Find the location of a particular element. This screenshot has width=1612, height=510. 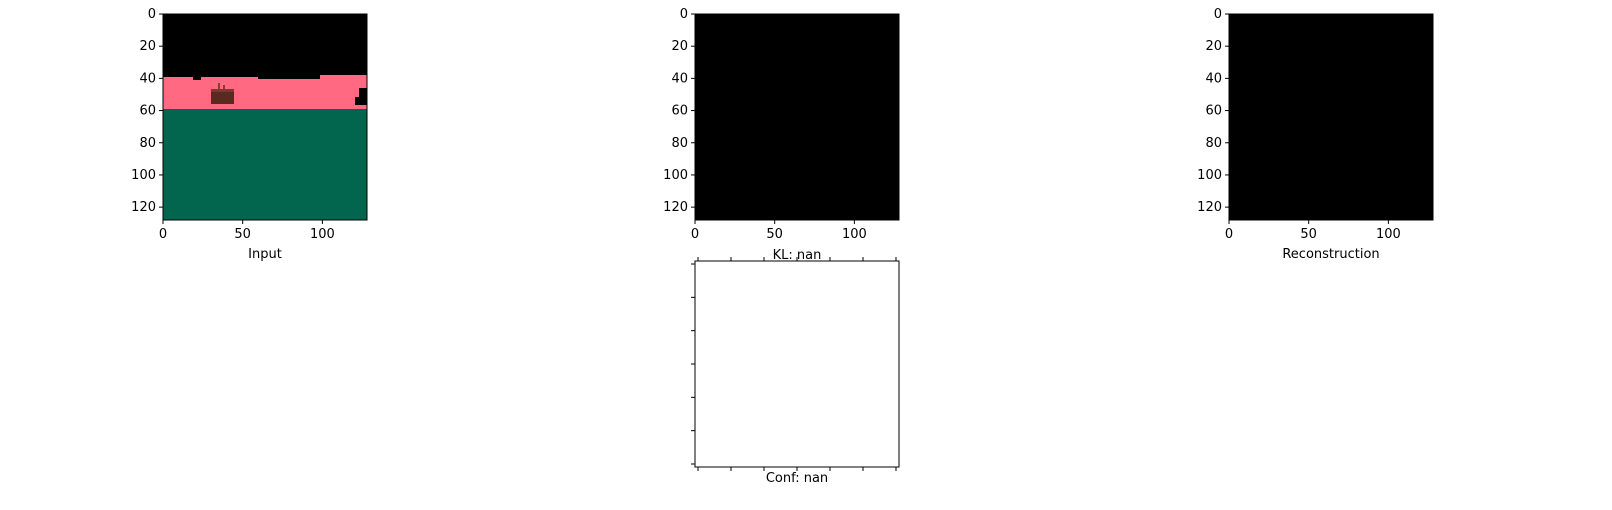

kl-y-tick-label: 60 is located at coordinates (679, 111).